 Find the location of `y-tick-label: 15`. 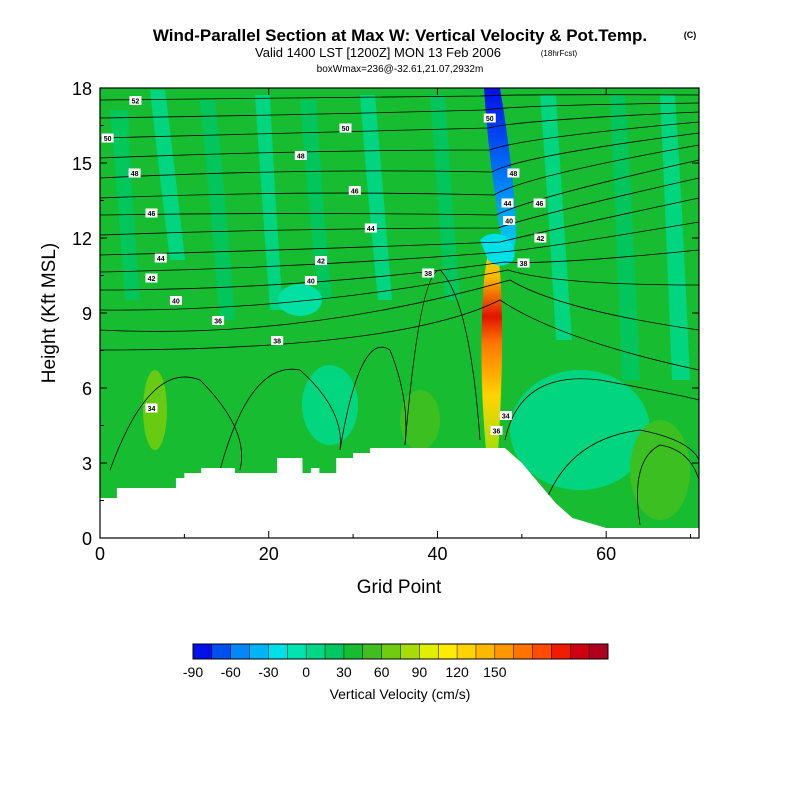

y-tick-label: 15 is located at coordinates (82, 164).